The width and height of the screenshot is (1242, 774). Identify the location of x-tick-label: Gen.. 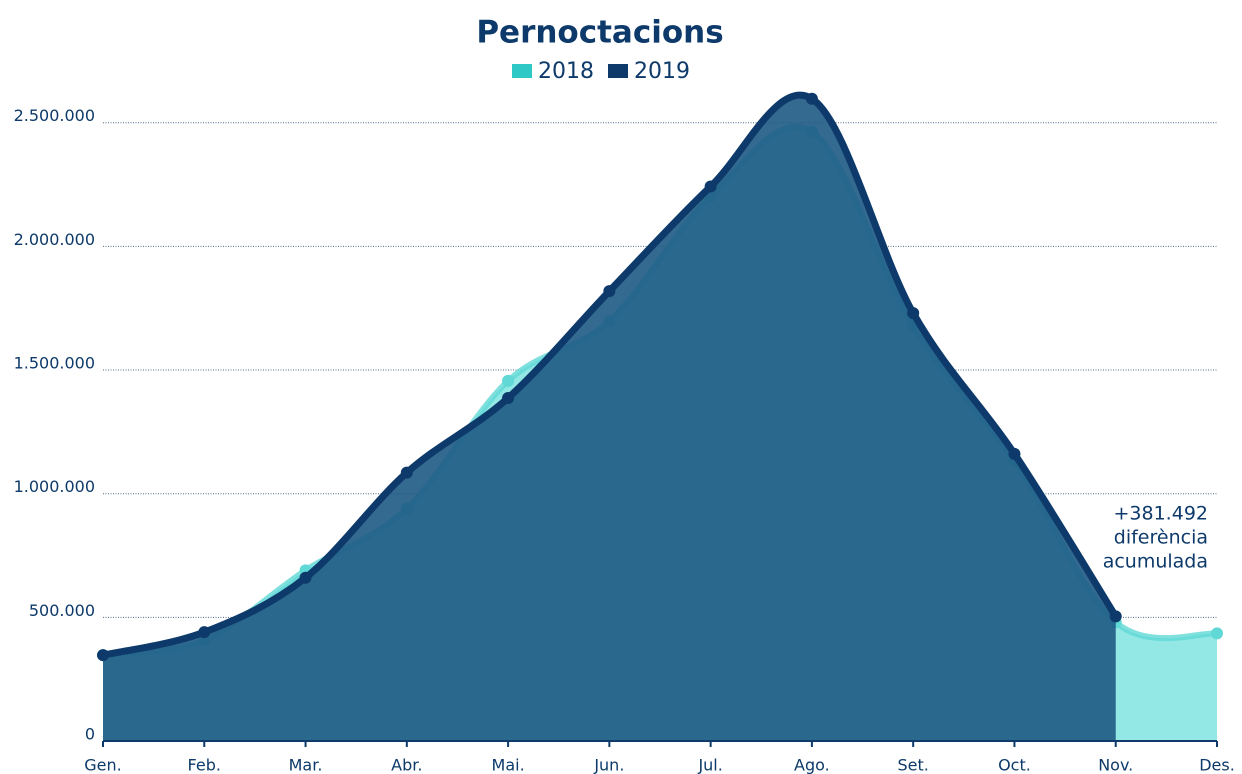
(102, 765).